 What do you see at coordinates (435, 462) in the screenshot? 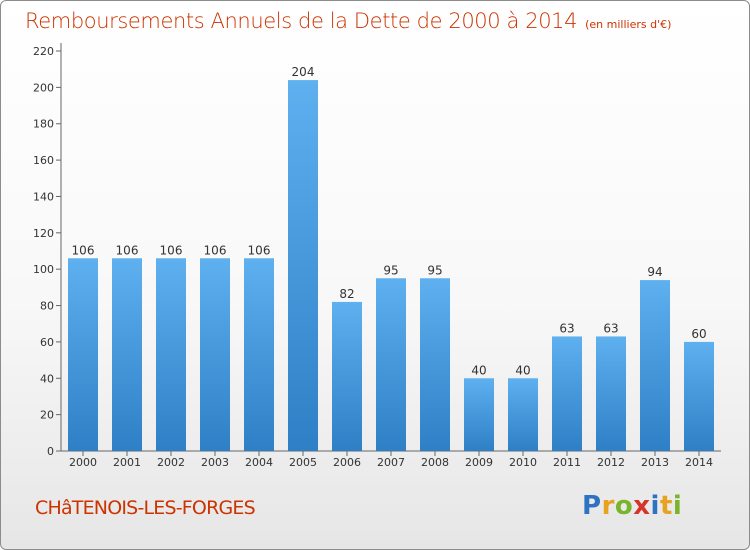
I see `x-tick-label: 2008` at bounding box center [435, 462].